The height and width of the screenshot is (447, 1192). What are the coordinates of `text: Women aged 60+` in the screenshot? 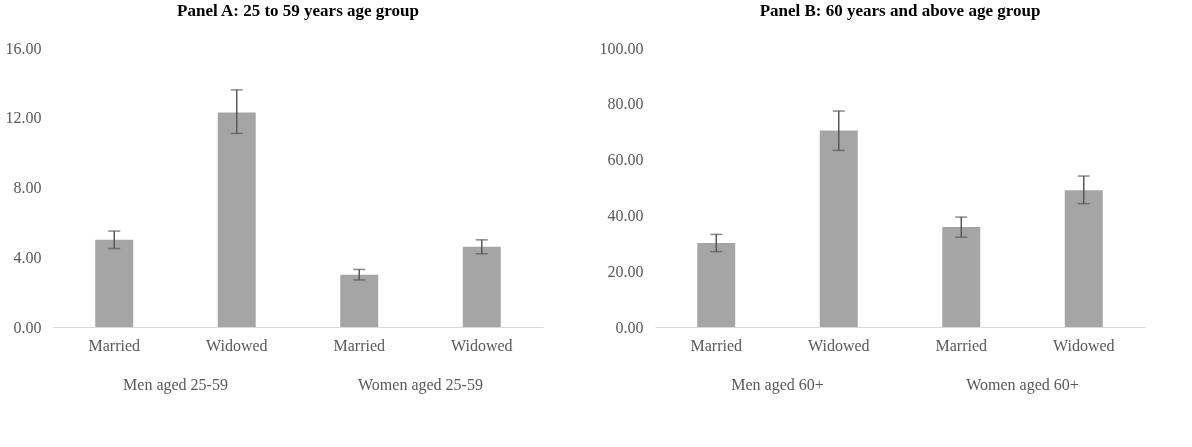 It's located at (1022, 385).